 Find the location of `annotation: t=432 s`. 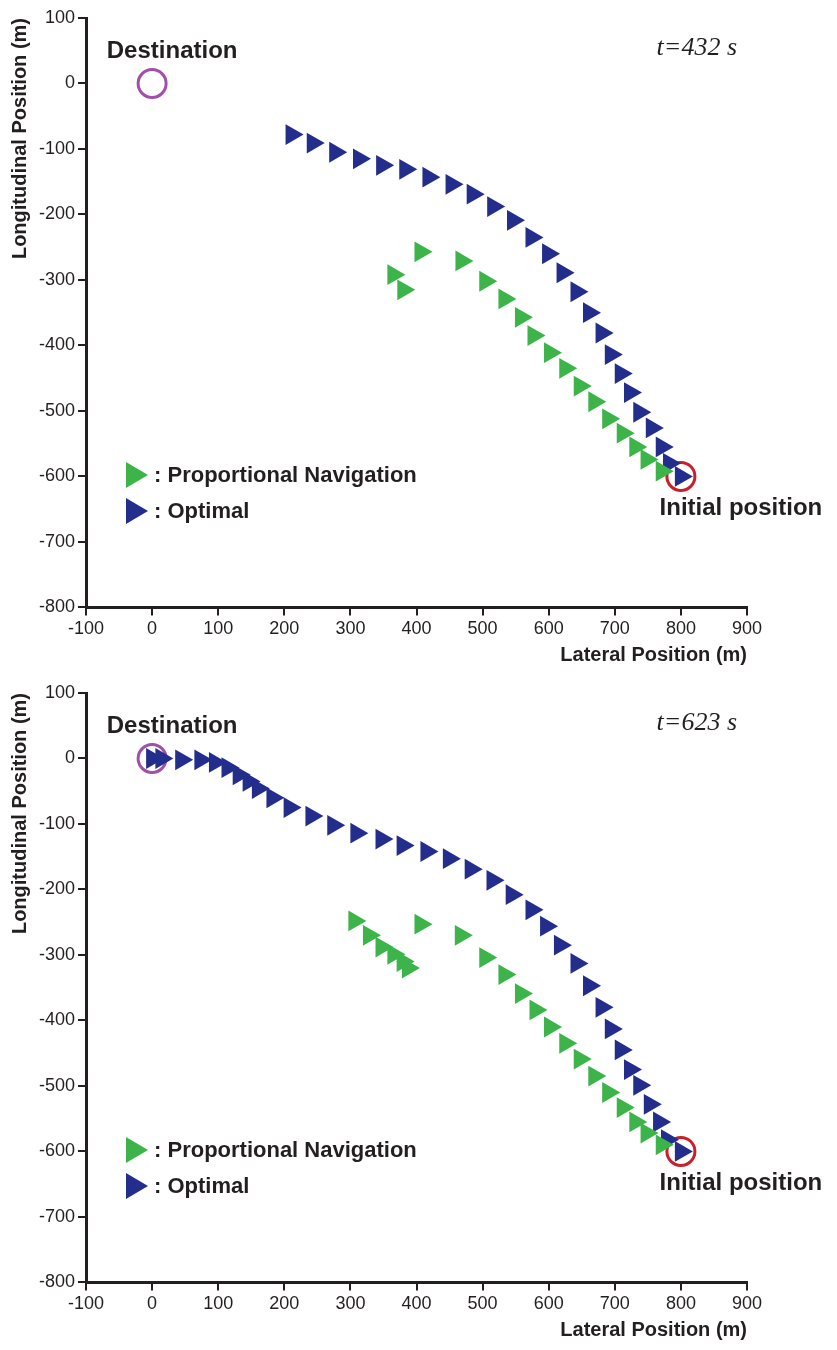

annotation: t=432 s is located at coordinates (696, 46).